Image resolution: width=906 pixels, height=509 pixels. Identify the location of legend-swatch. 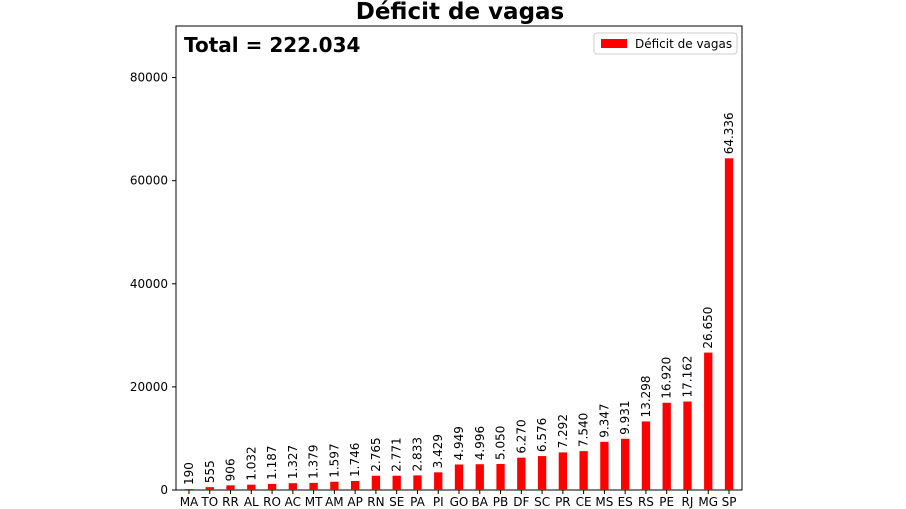
(614, 43).